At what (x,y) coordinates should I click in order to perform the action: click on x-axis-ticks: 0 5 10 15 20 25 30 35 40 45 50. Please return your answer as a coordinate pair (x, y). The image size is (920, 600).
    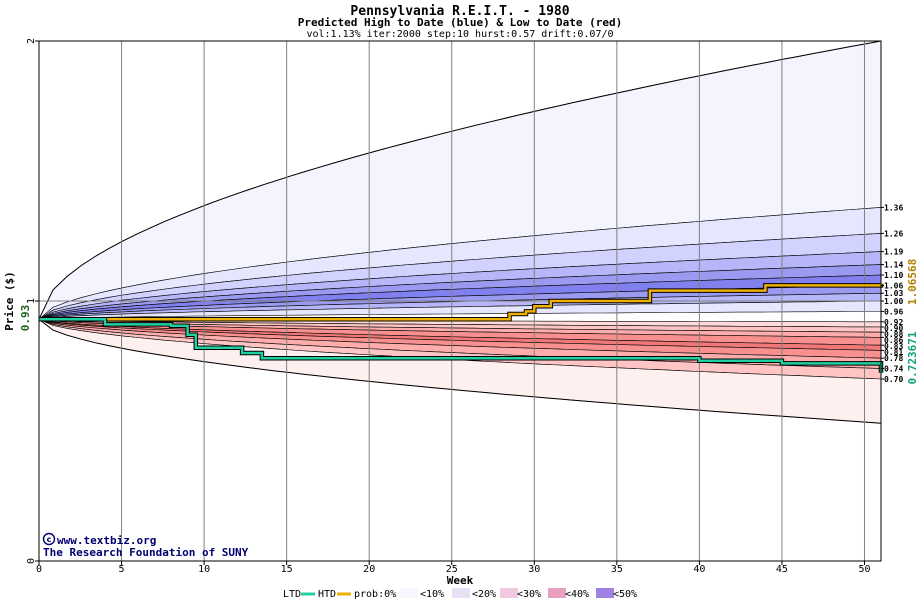
    Looking at the image, I should click on (453, 568).